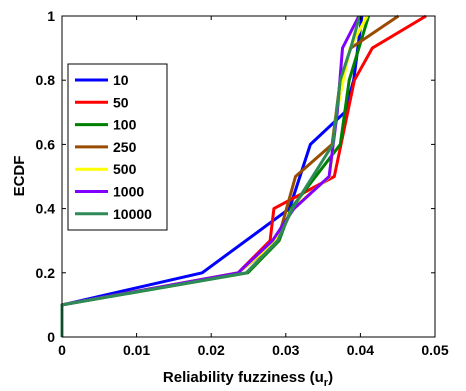 The image size is (466, 391). What do you see at coordinates (125, 147) in the screenshot?
I see `legend-label-250: 250` at bounding box center [125, 147].